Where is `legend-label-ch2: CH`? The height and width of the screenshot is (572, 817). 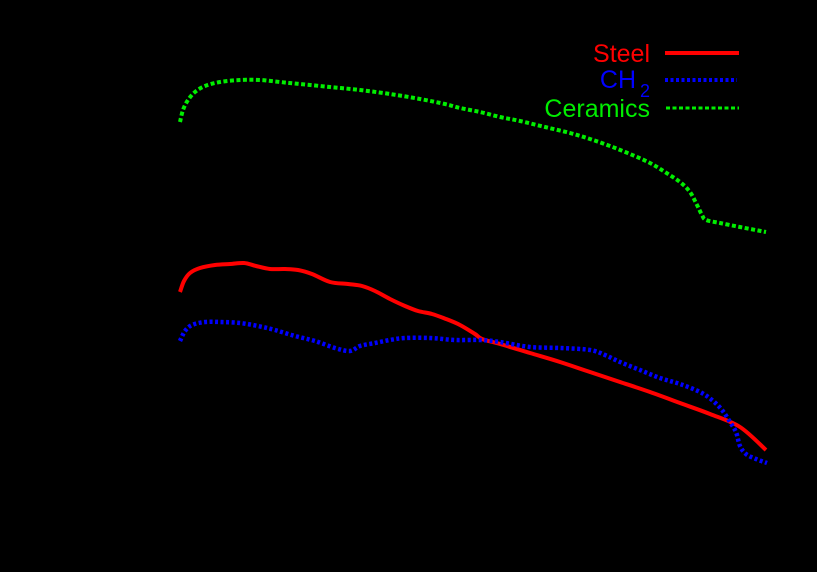 legend-label-ch2: CH is located at coordinates (618, 80).